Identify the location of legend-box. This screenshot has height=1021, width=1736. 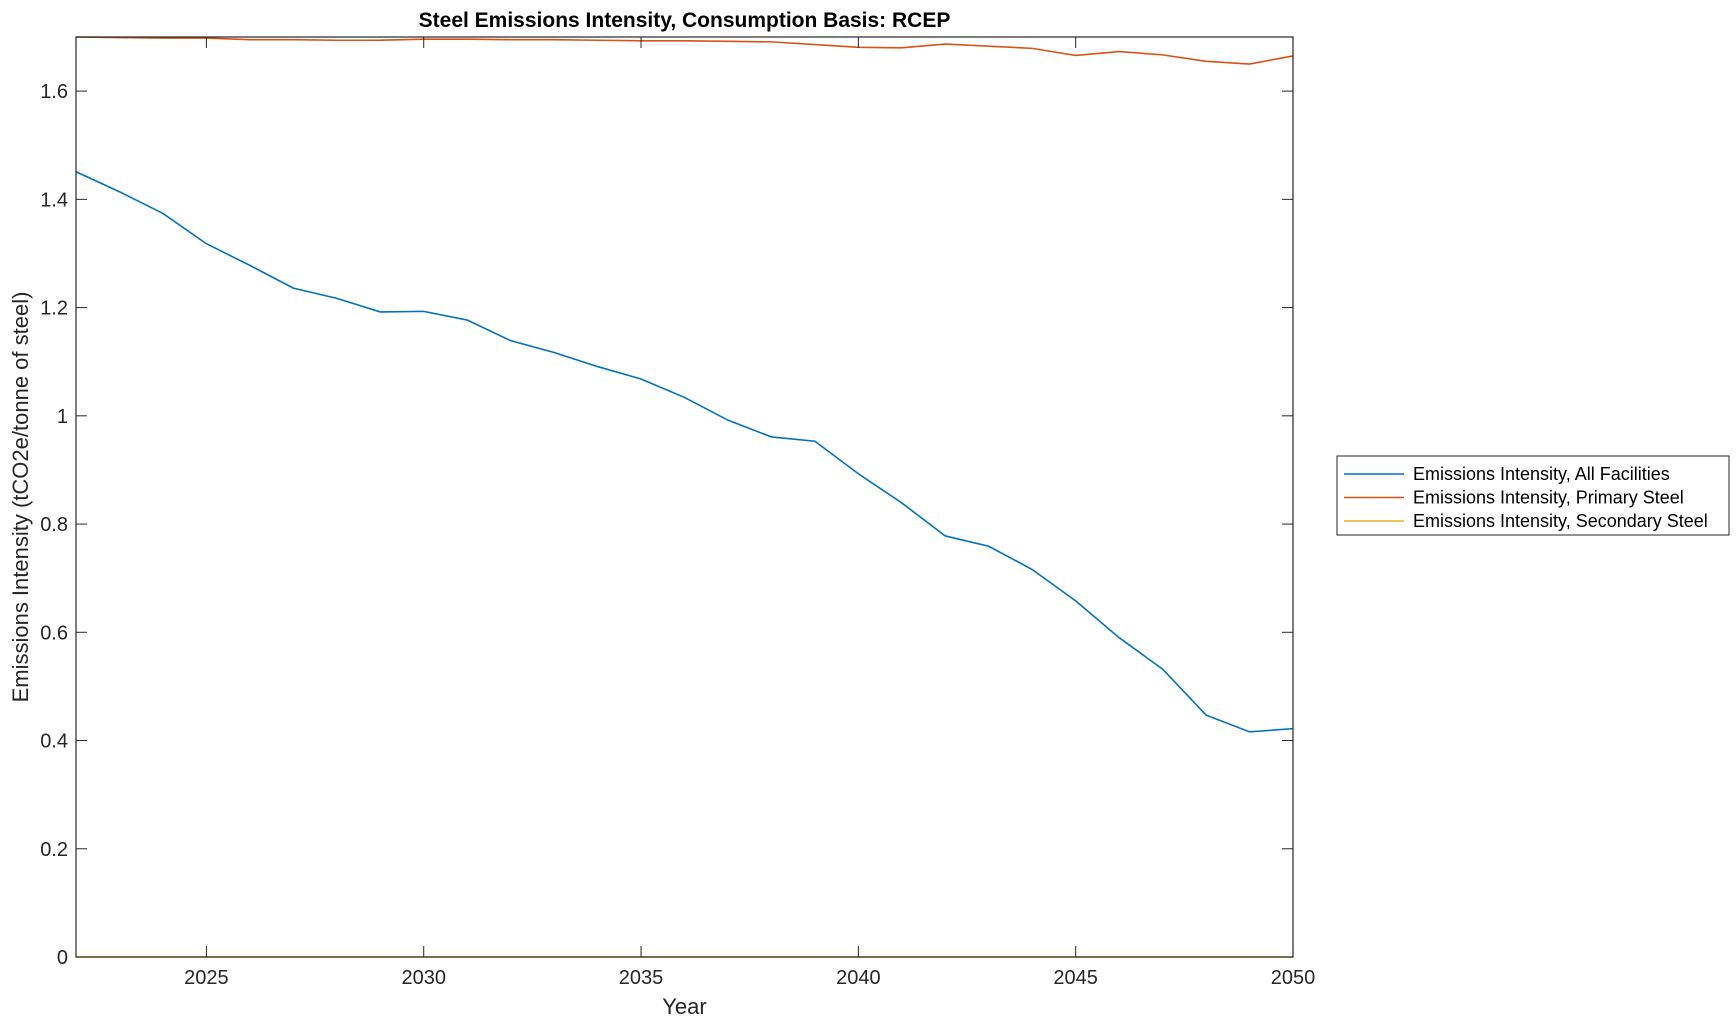
(1533, 495).